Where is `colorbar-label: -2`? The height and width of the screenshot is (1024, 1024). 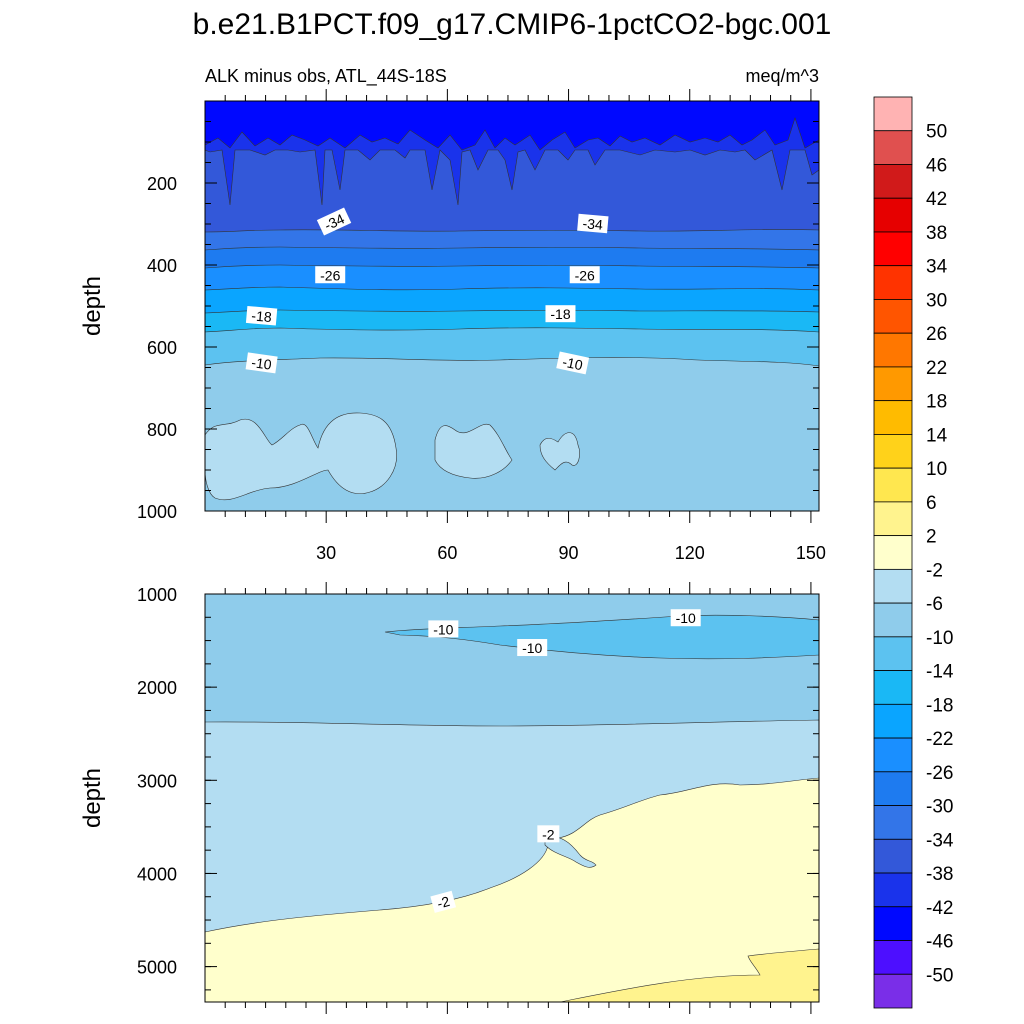 colorbar-label: -2 is located at coordinates (934, 570).